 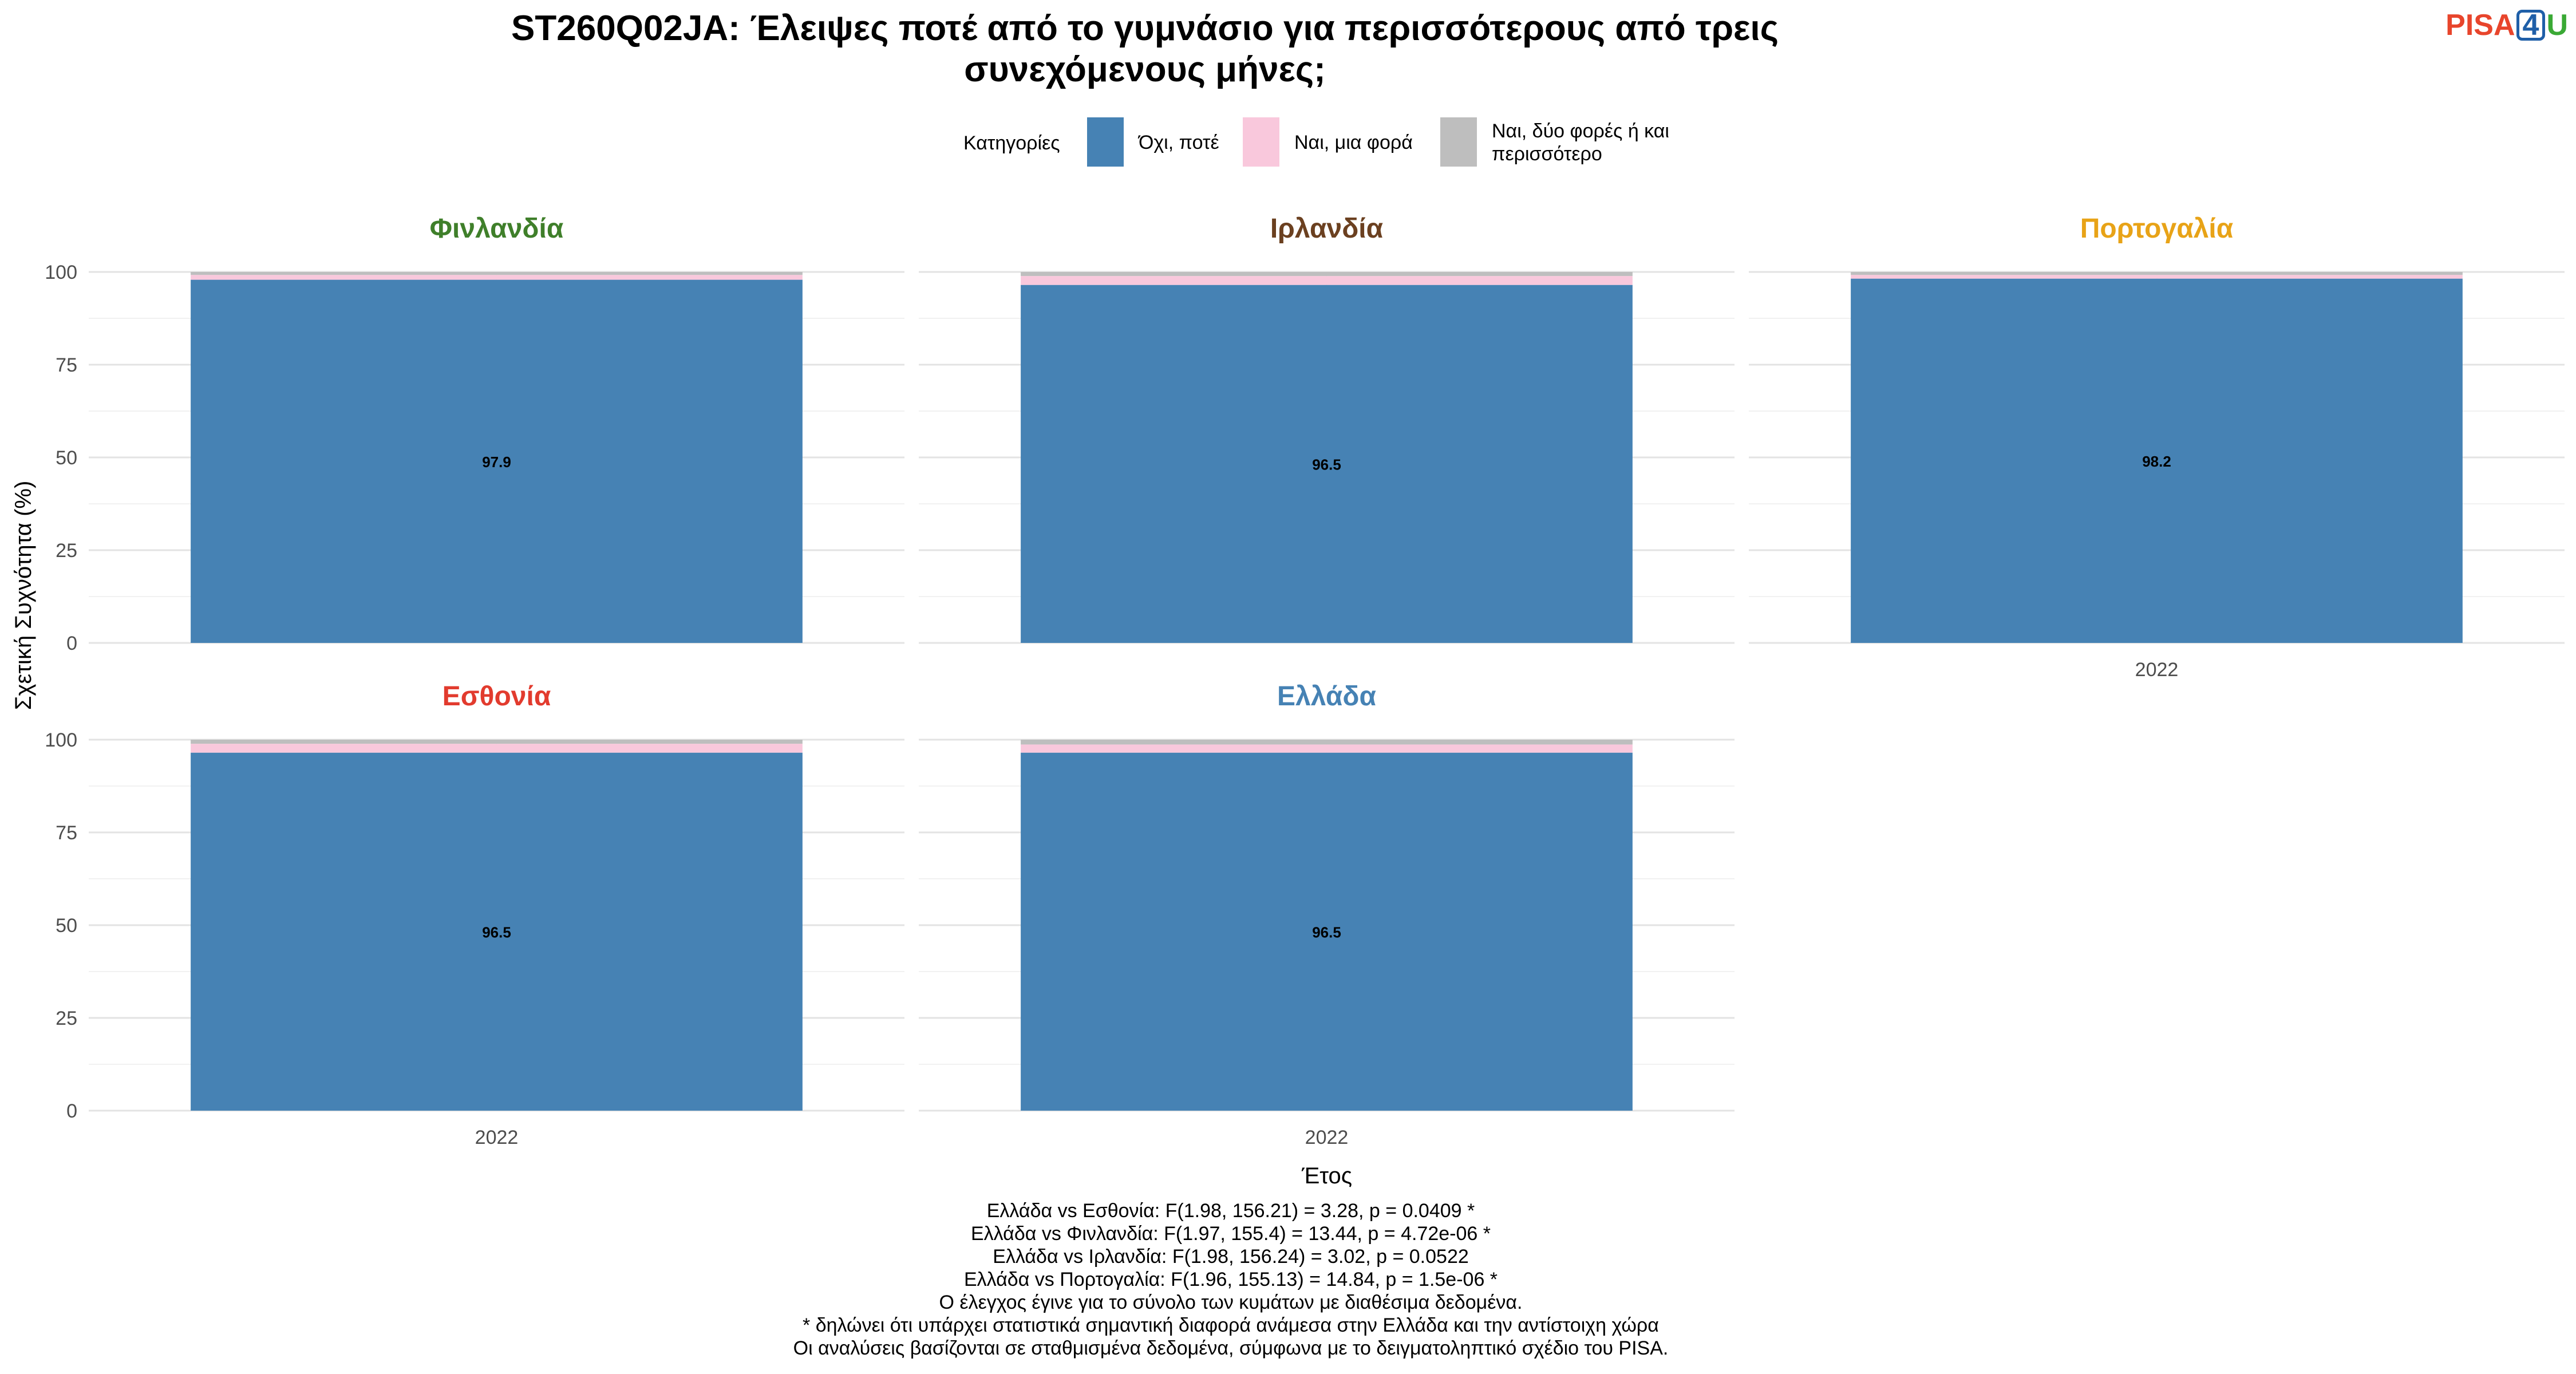 I want to click on panel-title: Ιρλανδία, so click(x=1327, y=229).